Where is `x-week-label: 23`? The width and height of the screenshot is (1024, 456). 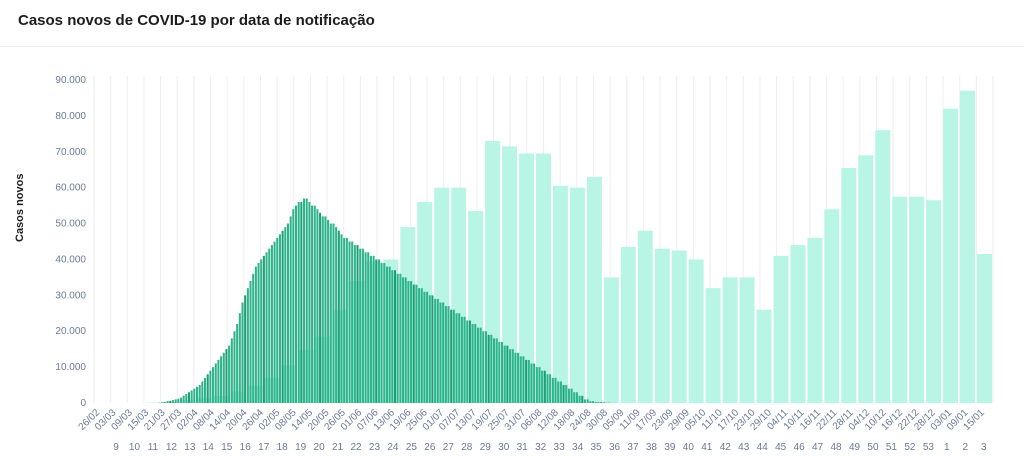
x-week-label: 23 is located at coordinates (375, 447).